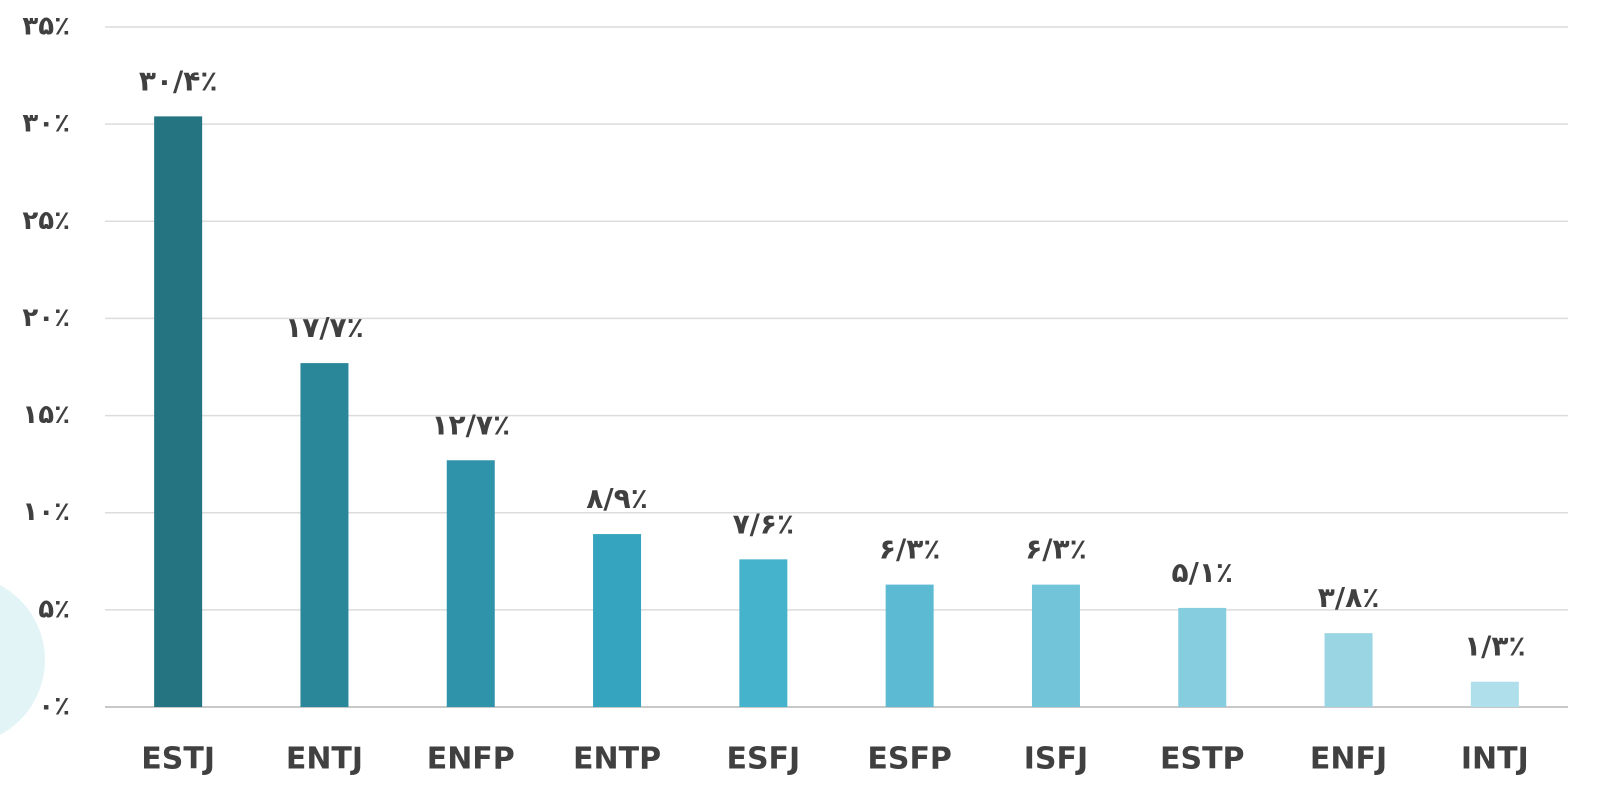  What do you see at coordinates (324, 759) in the screenshot?
I see `x-tick-label: ENTJ` at bounding box center [324, 759].